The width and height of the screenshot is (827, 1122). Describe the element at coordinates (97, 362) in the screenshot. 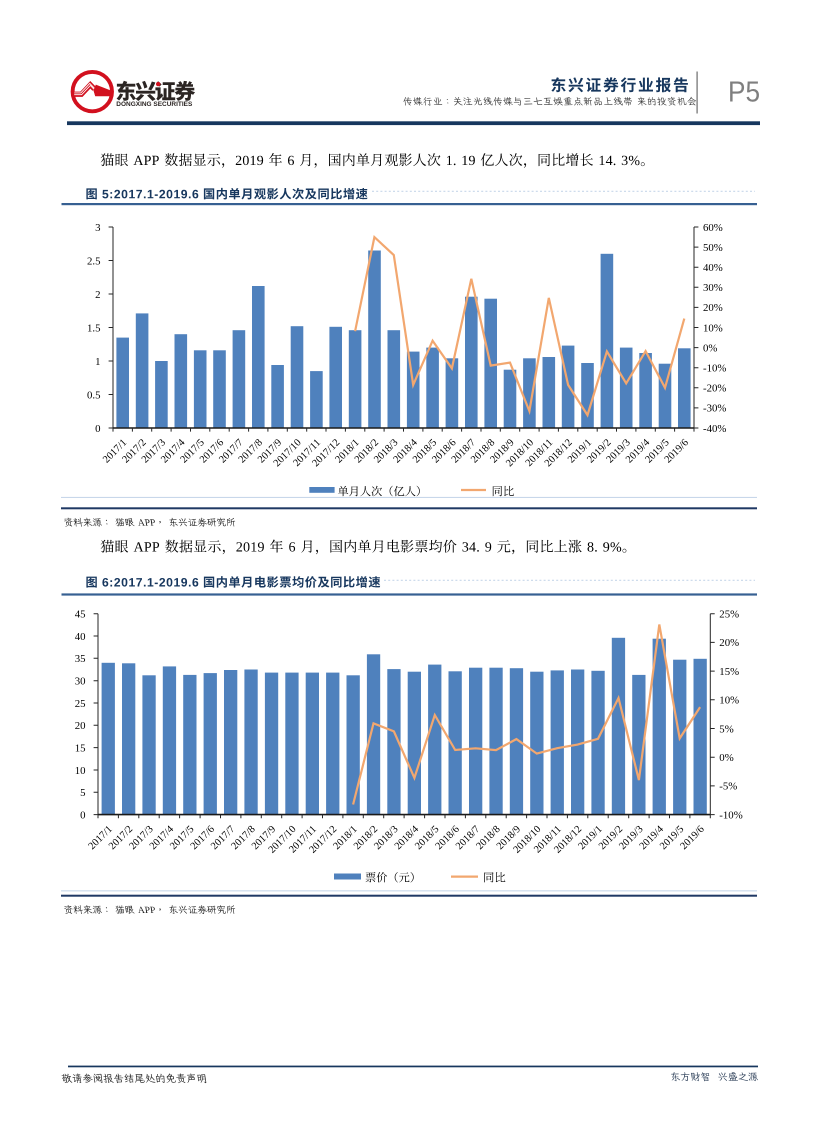

I see `svg-text: 1` at that location.